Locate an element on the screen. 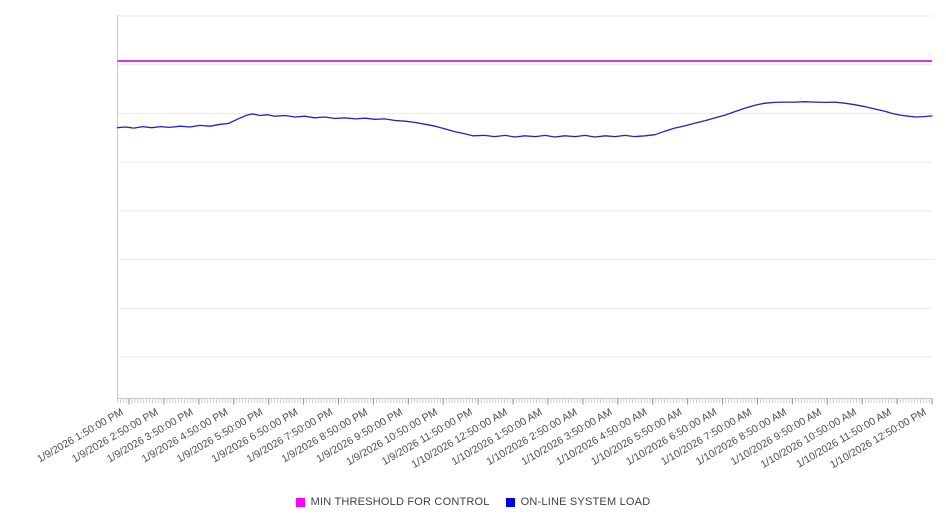  legend-item-system-load: ON-LINE SYSTEM LOAD is located at coordinates (578, 502).